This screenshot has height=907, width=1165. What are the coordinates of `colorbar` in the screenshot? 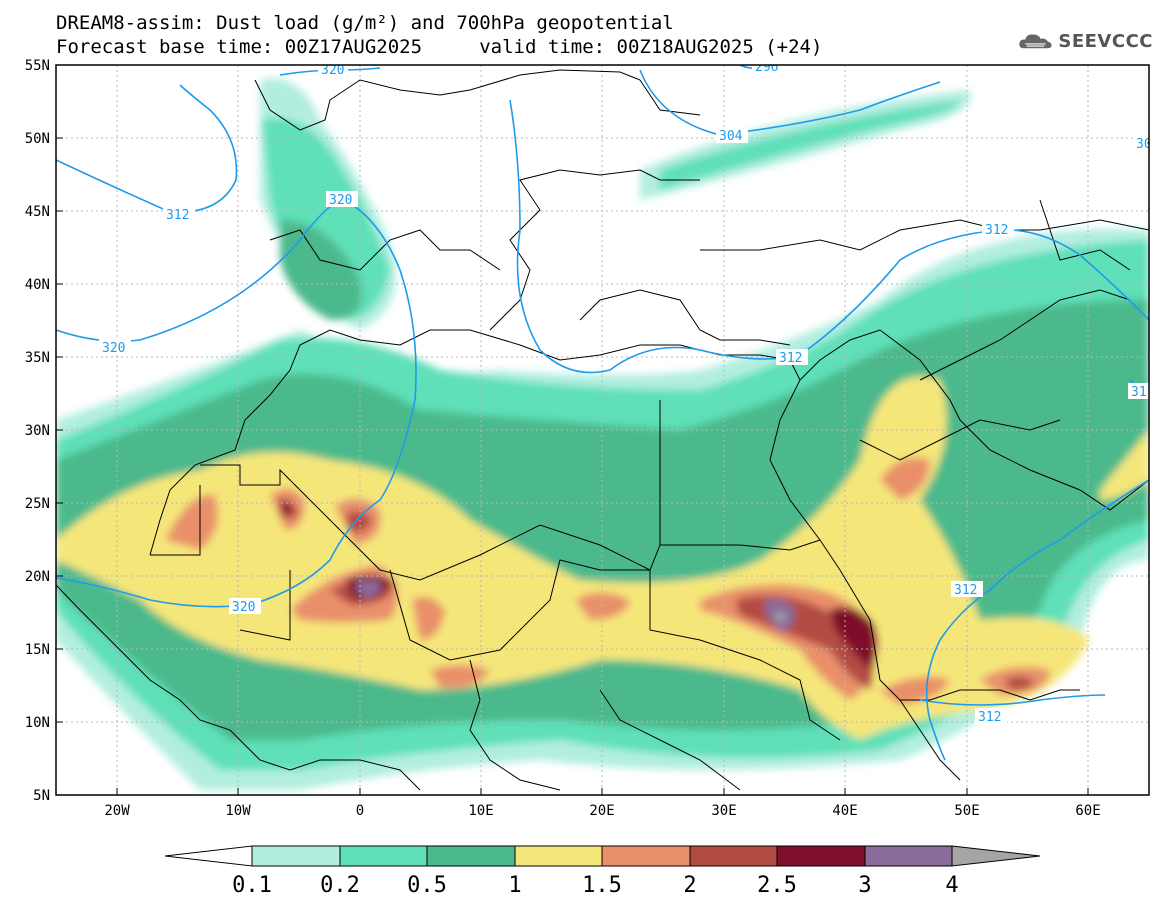 It's located at (602, 856).